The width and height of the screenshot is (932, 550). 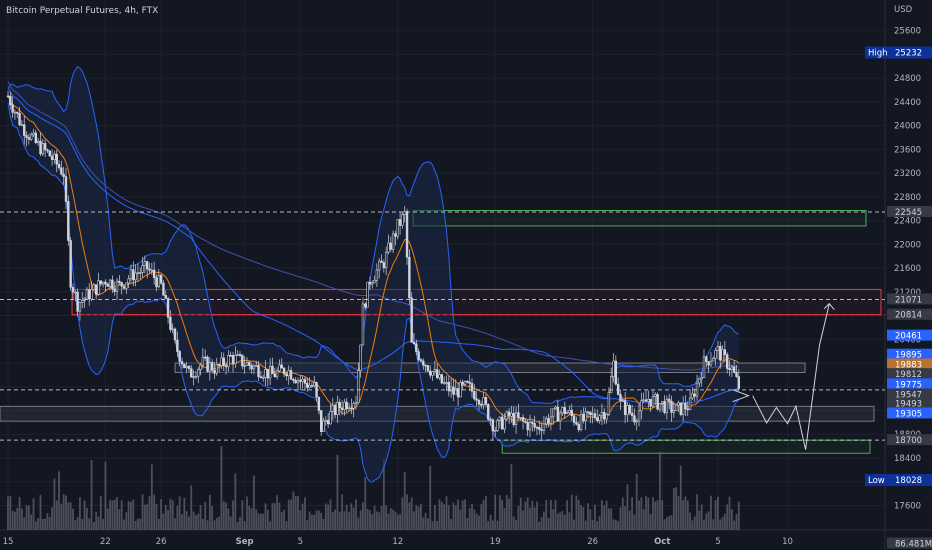 I want to click on time-axis: 15 22 26 Sep 5 12 19 26 Oct 5 10, so click(x=398, y=542).